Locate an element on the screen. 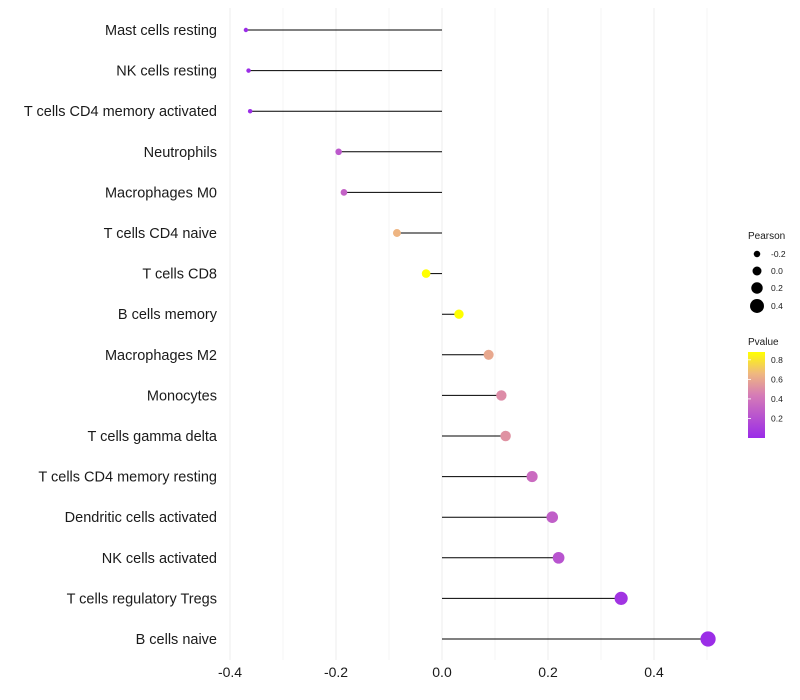 The image size is (800, 700). size-legend-label: 0.4 is located at coordinates (777, 306).